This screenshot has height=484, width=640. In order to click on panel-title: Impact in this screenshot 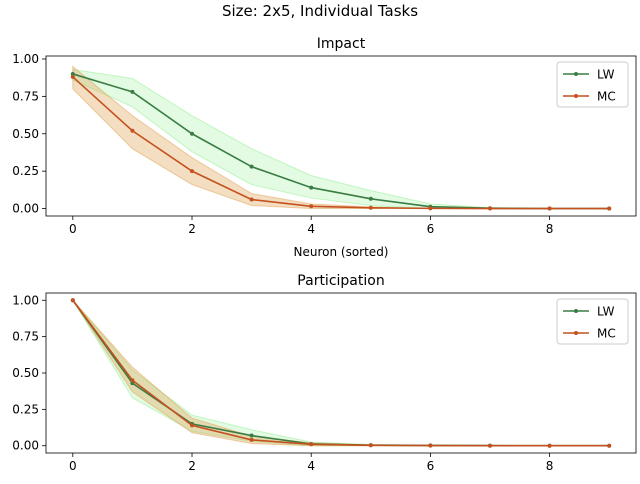, I will do `click(341, 44)`.